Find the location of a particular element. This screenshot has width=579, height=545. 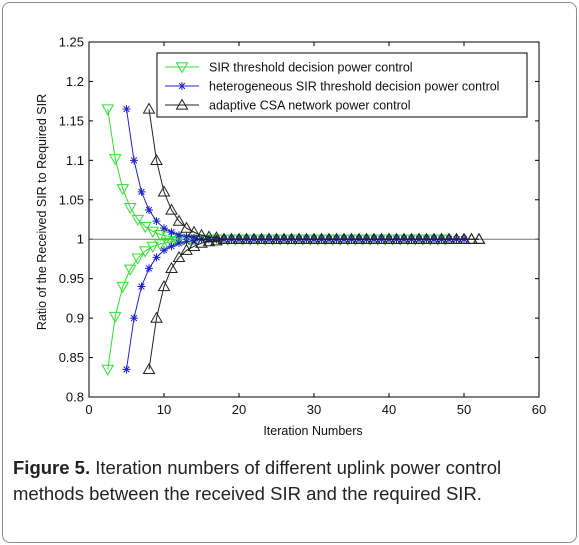

y-tick-label: 1.25 is located at coordinates (71, 42).